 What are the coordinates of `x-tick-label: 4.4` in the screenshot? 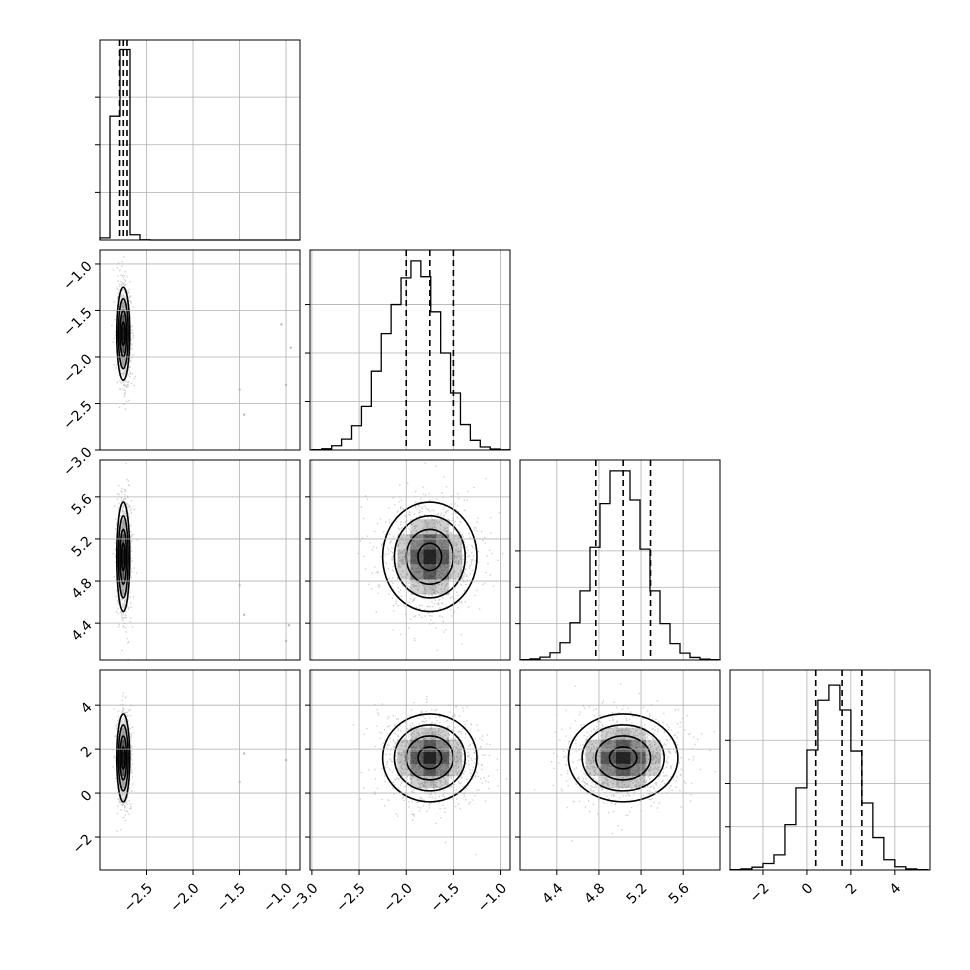 It's located at (552, 893).